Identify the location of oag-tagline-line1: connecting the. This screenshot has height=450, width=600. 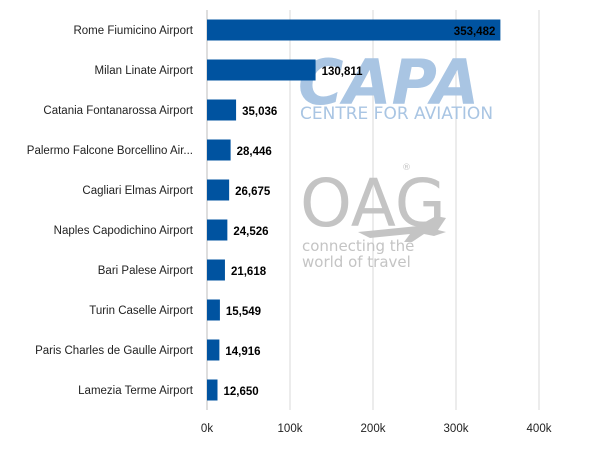
(358, 246).